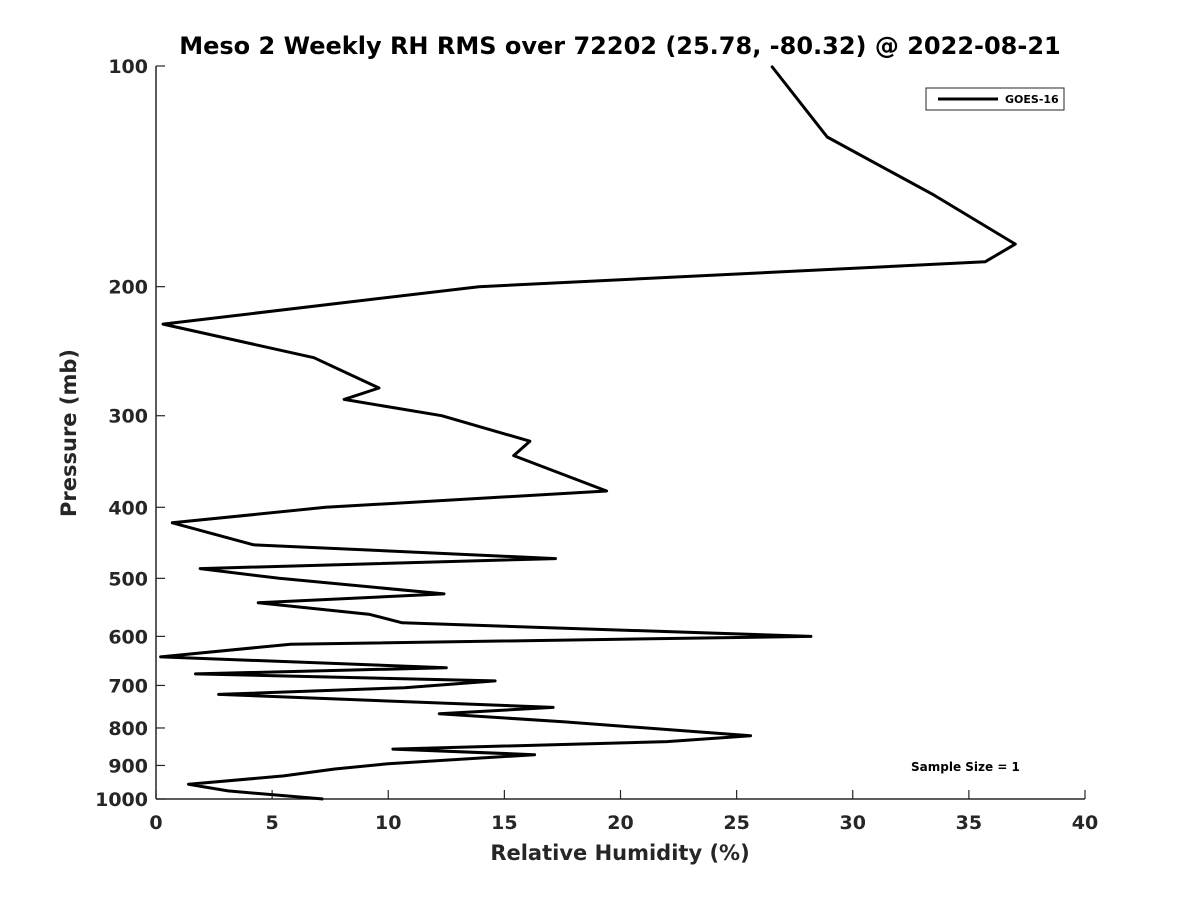 The width and height of the screenshot is (1200, 900). I want to click on y-tick-label: 1000, so click(121, 800).